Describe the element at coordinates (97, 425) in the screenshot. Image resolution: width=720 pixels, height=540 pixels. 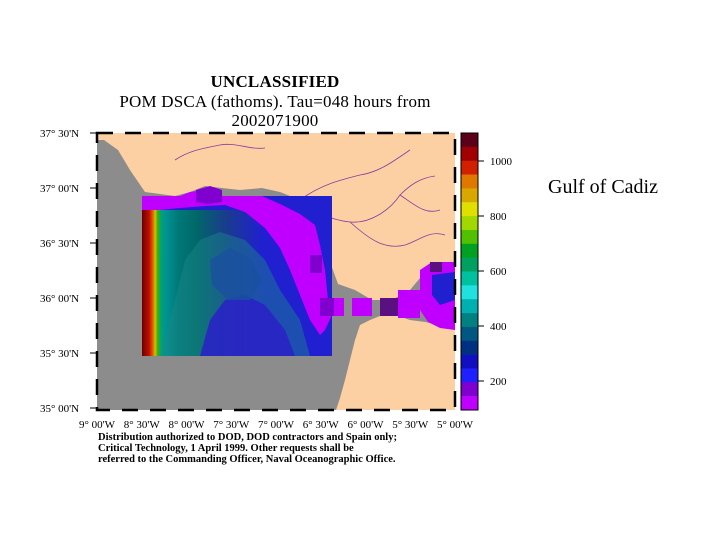
I see `longitude-label: 9° 00'W` at that location.